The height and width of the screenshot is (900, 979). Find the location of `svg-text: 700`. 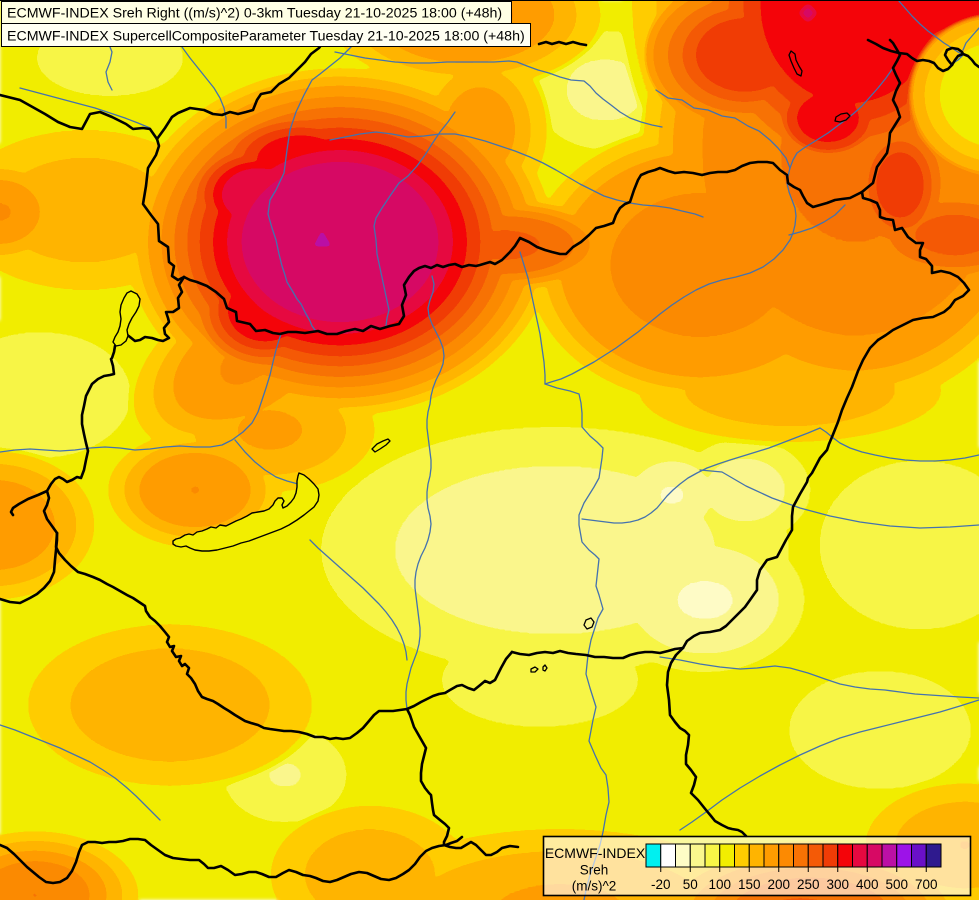

svg-text: 700 is located at coordinates (926, 884).